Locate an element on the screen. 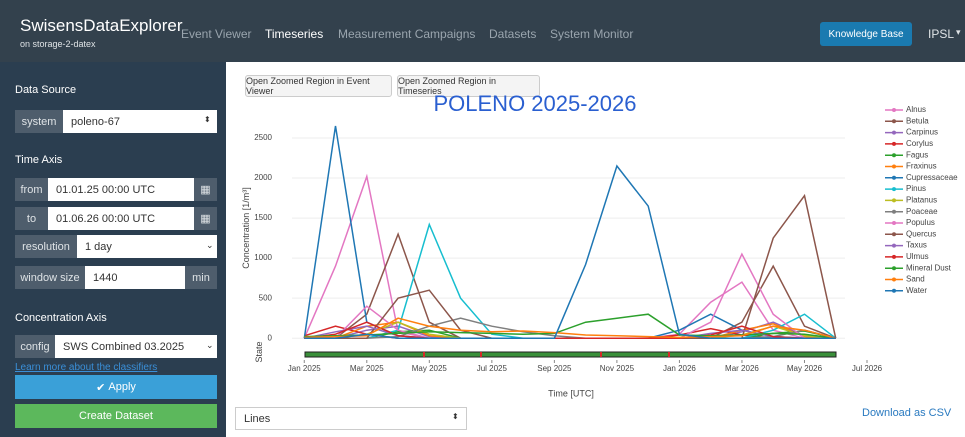 The height and width of the screenshot is (437, 965). state-label: State is located at coordinates (259, 351).